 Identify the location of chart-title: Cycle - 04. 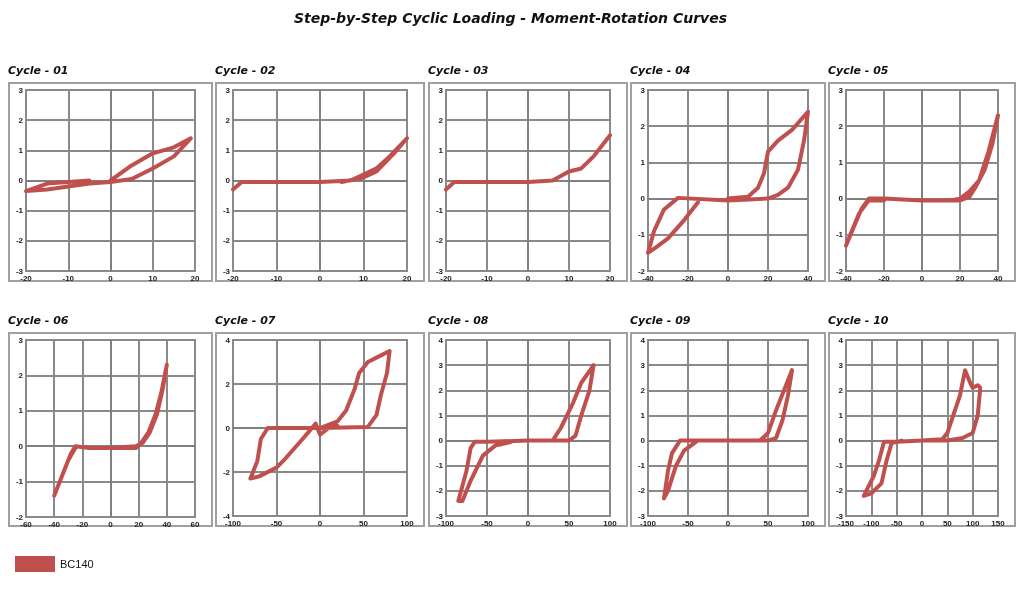
(660, 70).